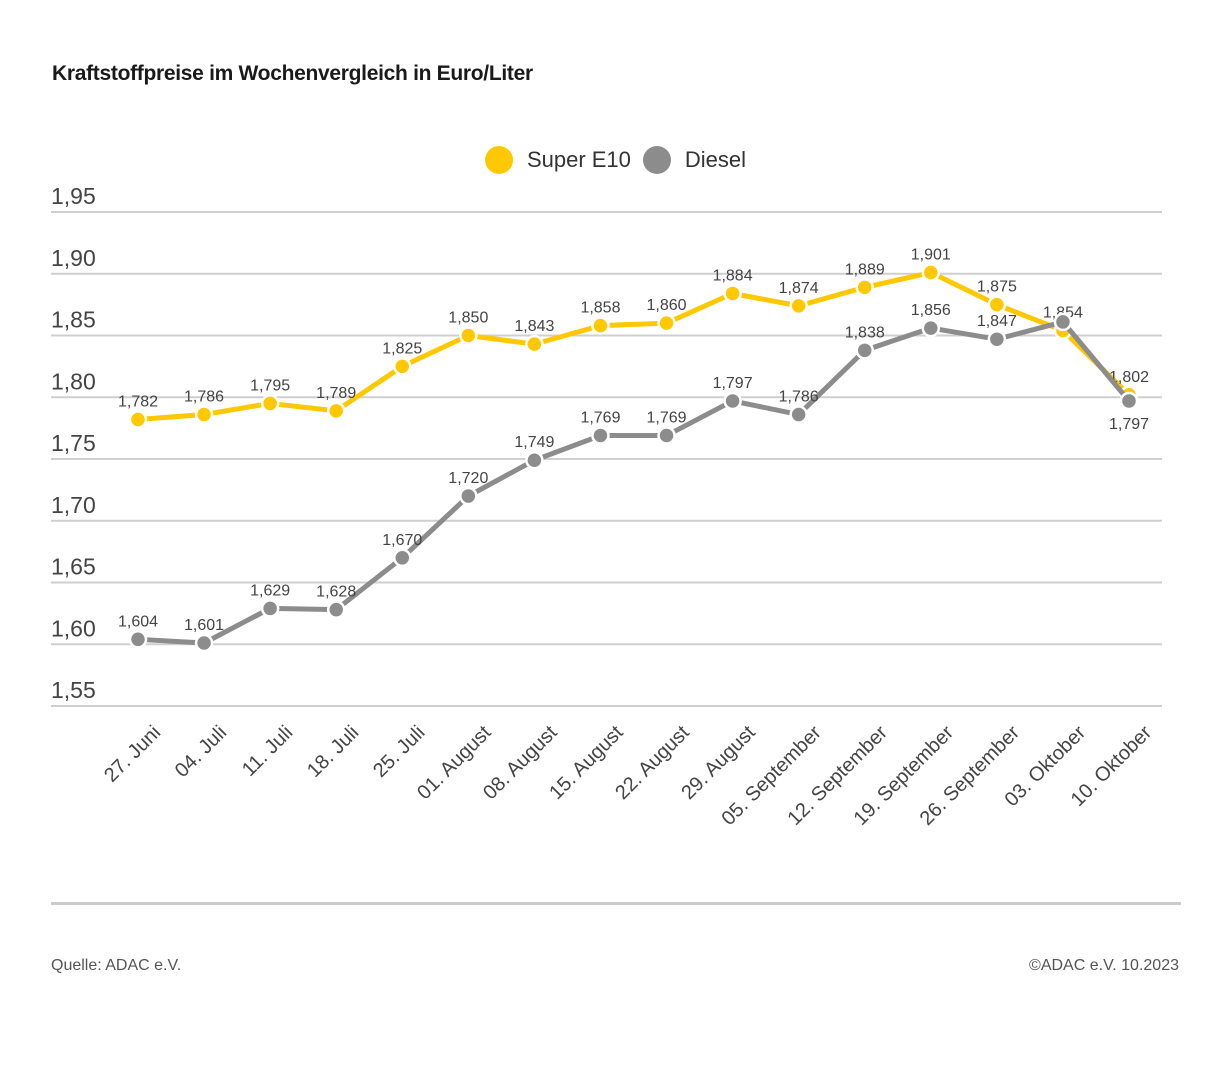 The height and width of the screenshot is (1080, 1231). I want to click on data-label: 1,901, so click(931, 255).